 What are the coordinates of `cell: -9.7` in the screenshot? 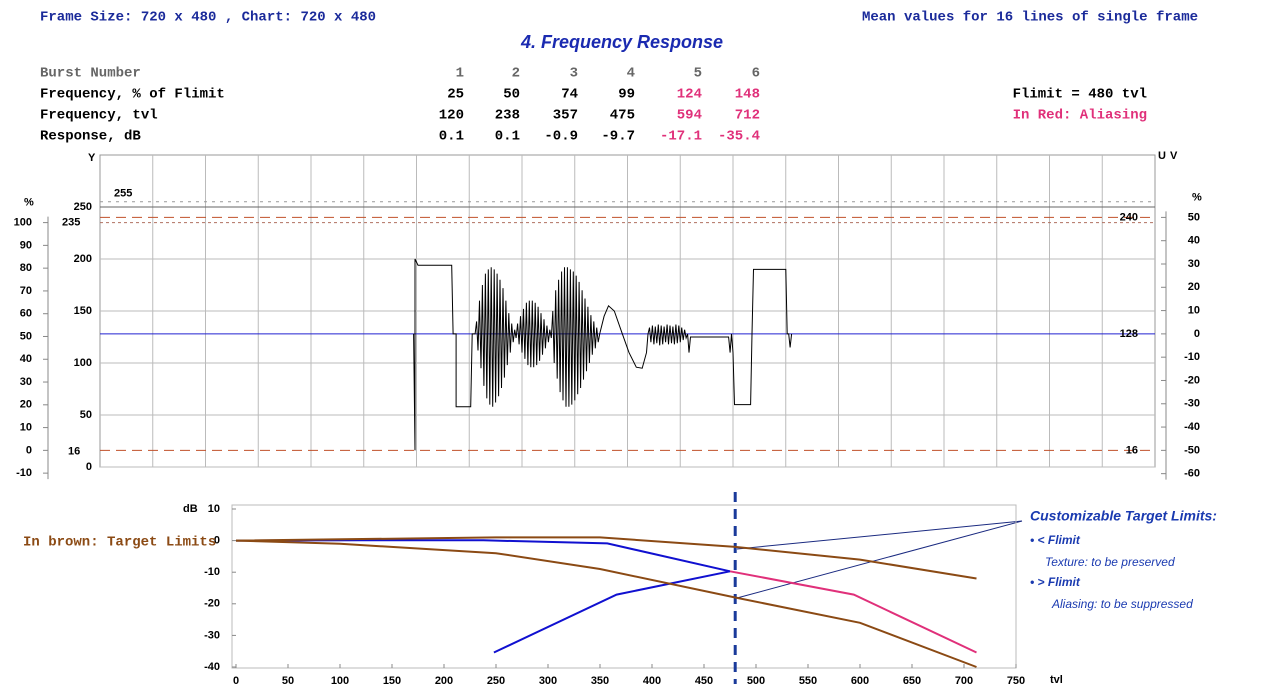 It's located at (618, 137).